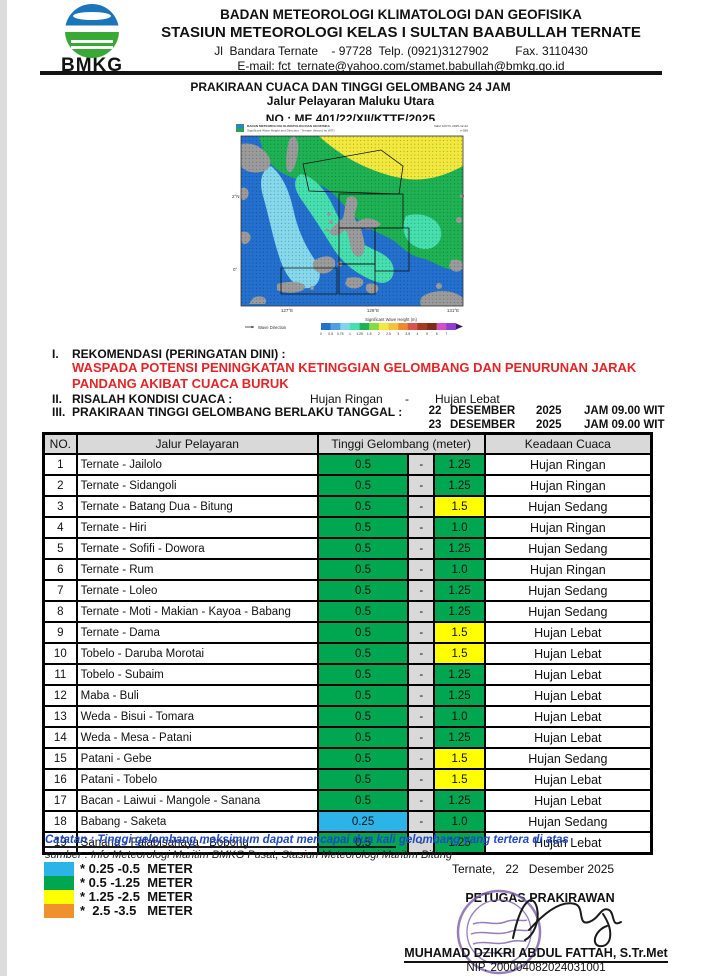 This screenshot has height=976, width=701. What do you see at coordinates (427, 334) in the screenshot?
I see `colorbar-tick: 5` at bounding box center [427, 334].